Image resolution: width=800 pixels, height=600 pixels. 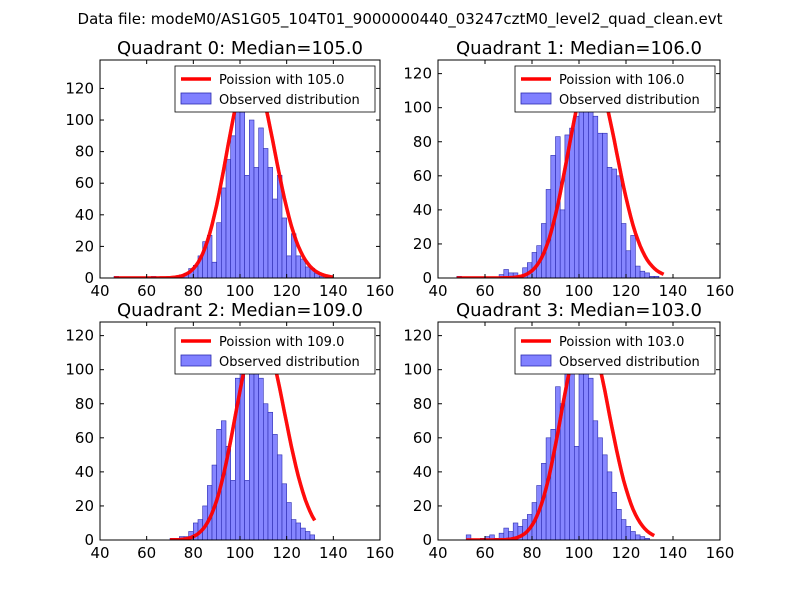 I want to click on poisson-curve-line, so click(x=243, y=434).